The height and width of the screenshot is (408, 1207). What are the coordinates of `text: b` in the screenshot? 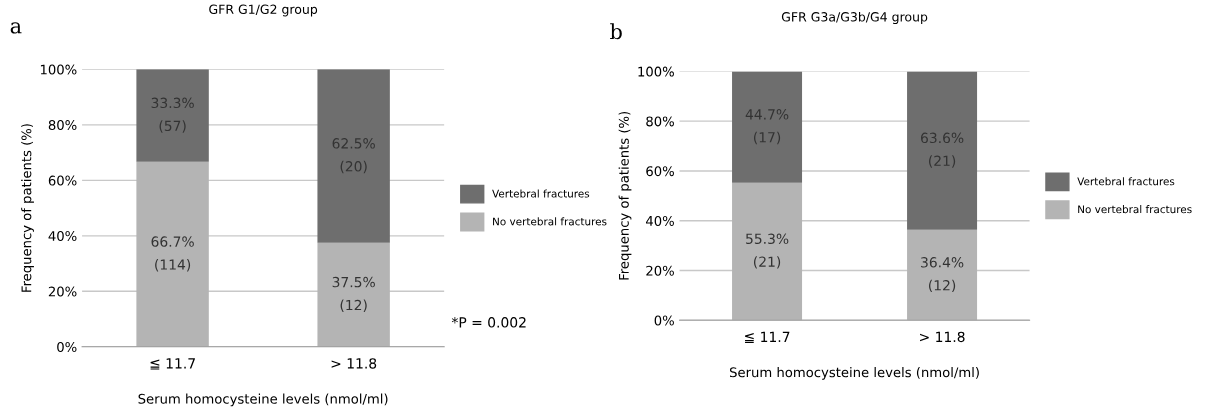 It's located at (616, 31).